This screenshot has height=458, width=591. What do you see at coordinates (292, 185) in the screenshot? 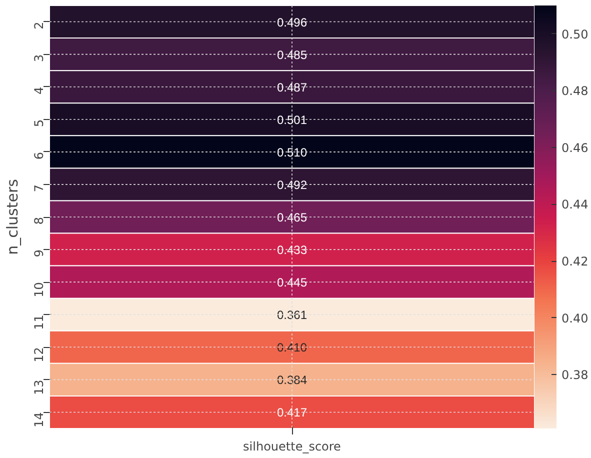
I see `data-label: 0.492` at bounding box center [292, 185].